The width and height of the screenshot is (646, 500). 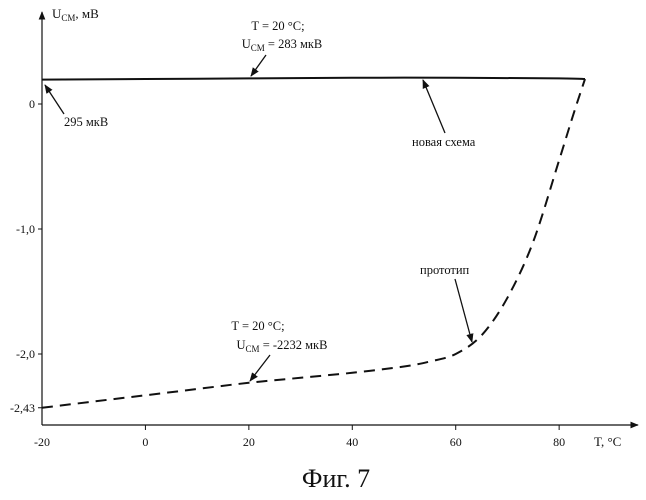 What do you see at coordinates (249, 442) in the screenshot?
I see `x-tick-label: 20` at bounding box center [249, 442].